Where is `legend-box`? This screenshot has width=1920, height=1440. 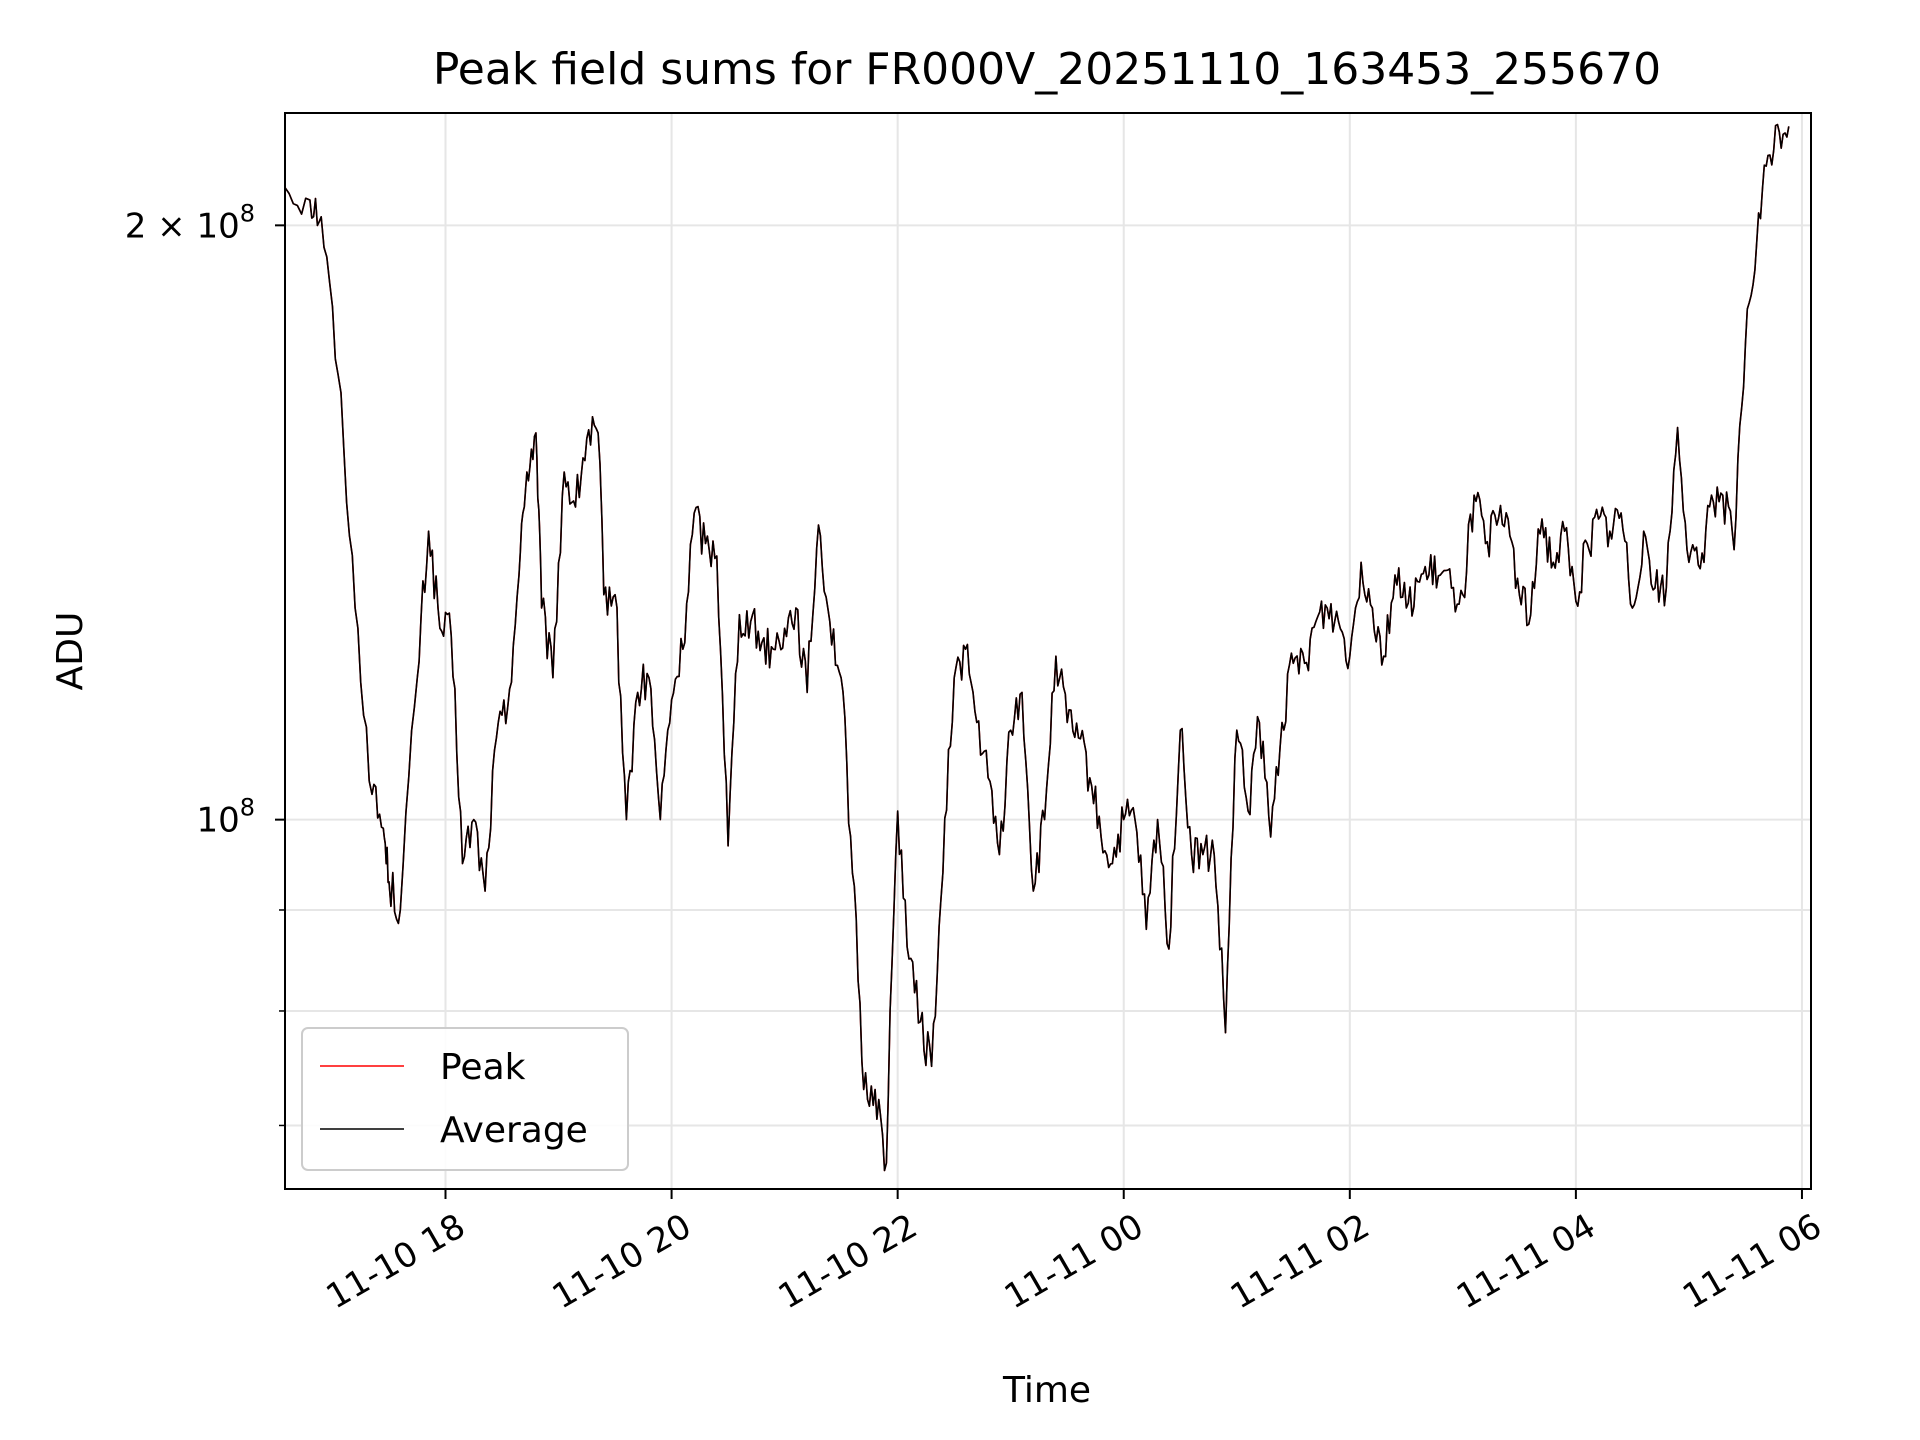
legend-box is located at coordinates (465, 1099).